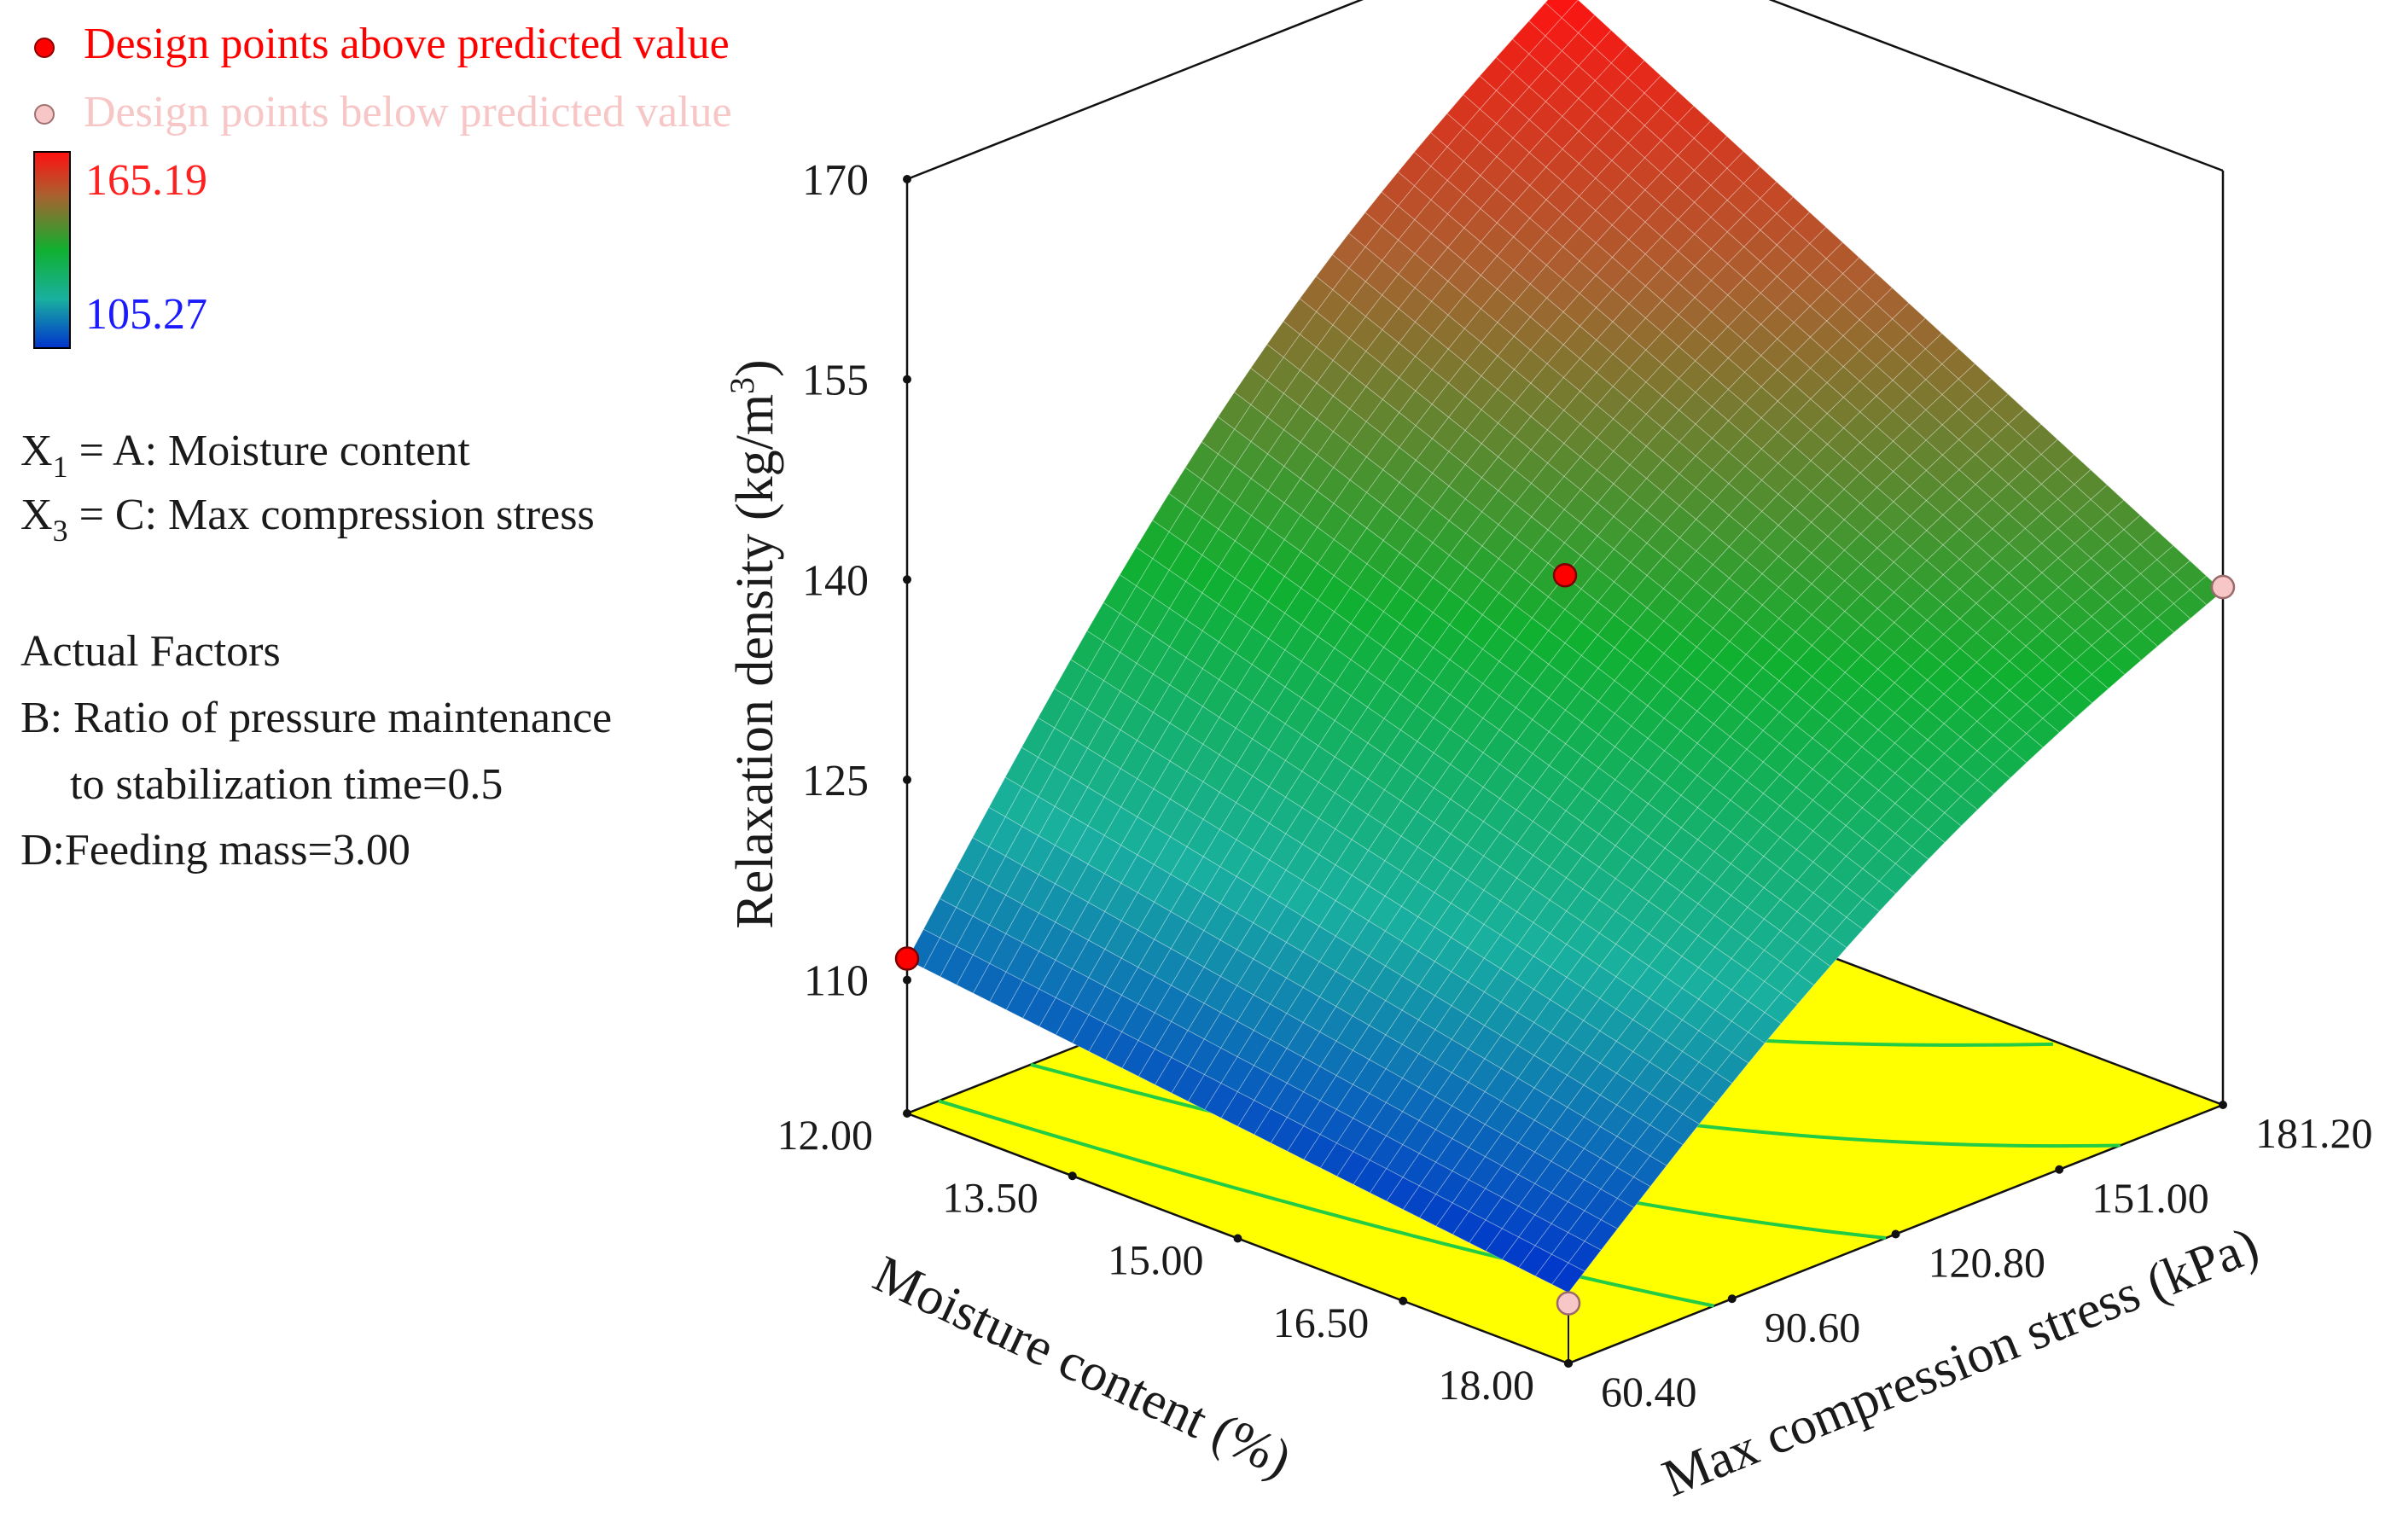 This screenshot has width=2397, height=1540. Describe the element at coordinates (2314, 1133) in the screenshot. I see `y-tick-label: 181.20` at that location.